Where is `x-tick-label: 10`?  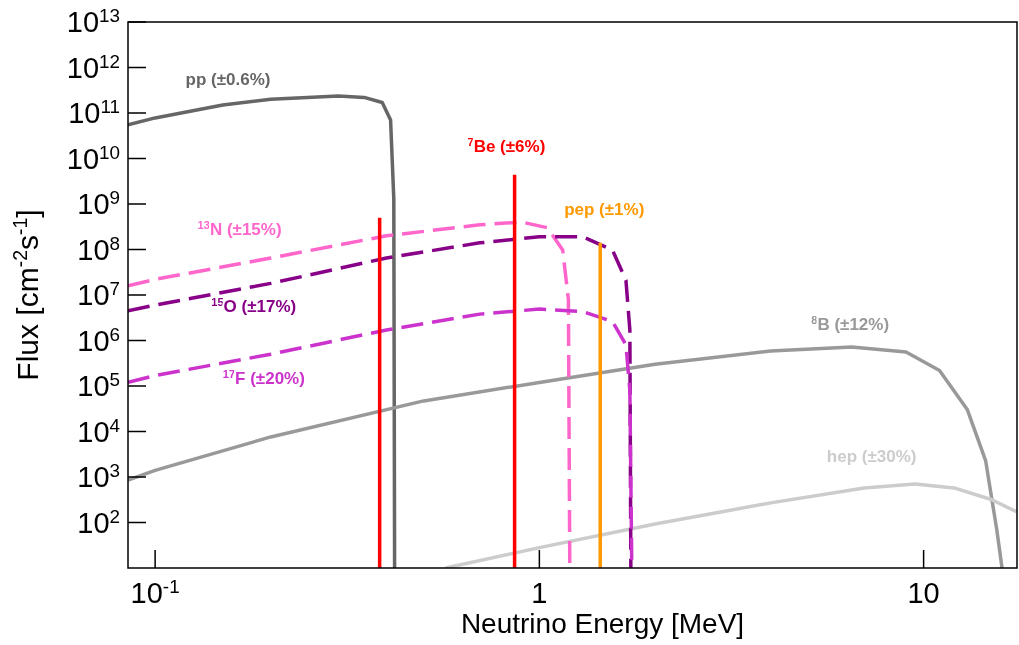
x-tick-label: 10 is located at coordinates (923, 593).